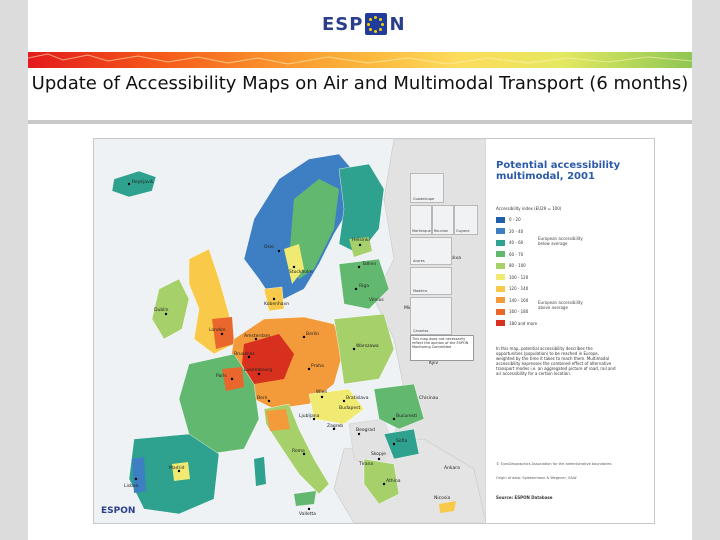 Image resolution: width=720 pixels, height=540 pixels. What do you see at coordinates (519, 311) in the screenshot?
I see `legend-class-label: 160 - 180` at bounding box center [519, 311].